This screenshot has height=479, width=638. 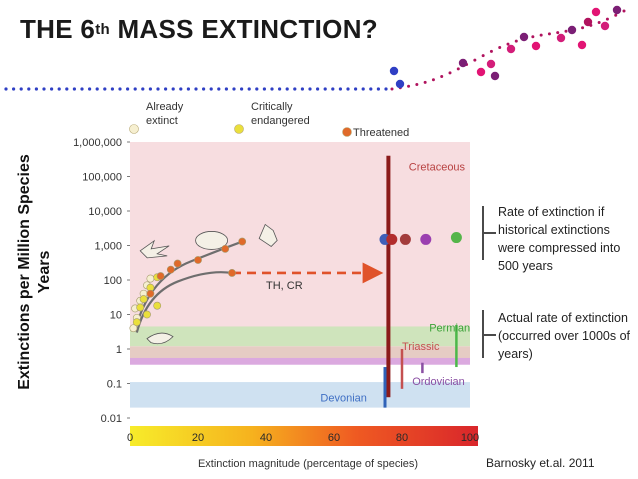 What do you see at coordinates (24, 272) in the screenshot?
I see `y-axis-title-line1: Extinctions per Million Species` at bounding box center [24, 272].